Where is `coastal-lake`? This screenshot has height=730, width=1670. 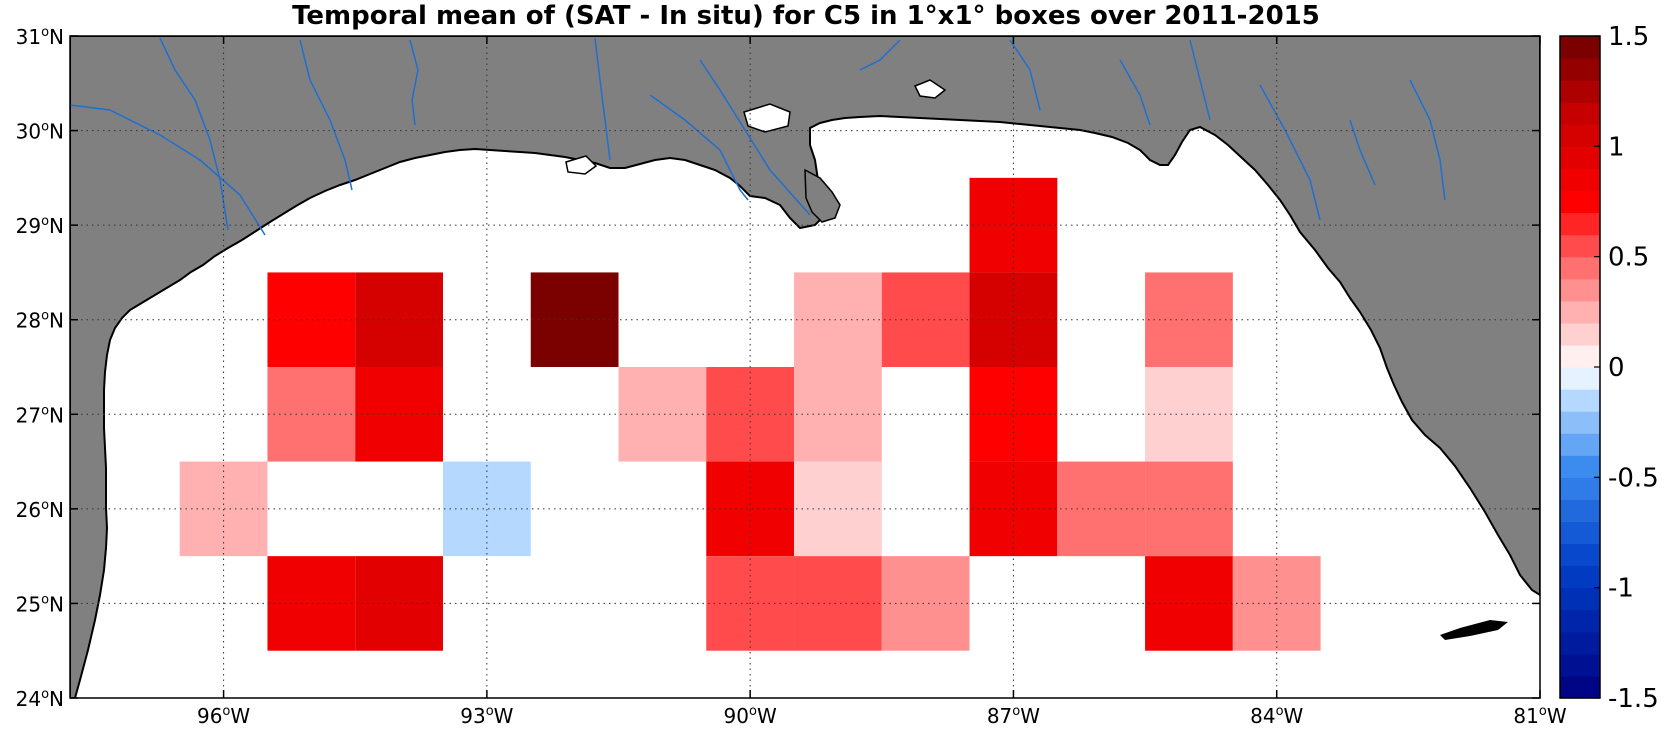 coastal-lake is located at coordinates (767, 118).